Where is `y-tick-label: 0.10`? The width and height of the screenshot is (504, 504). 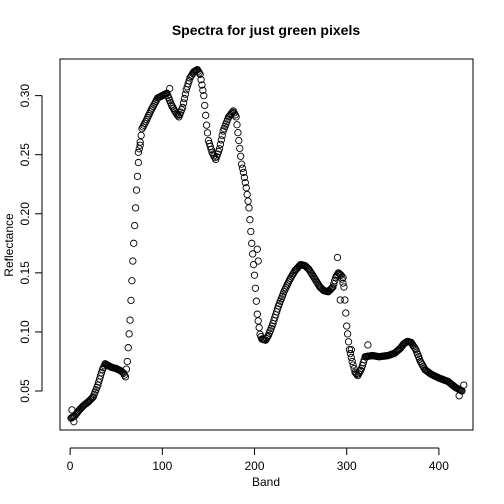
y-tick-label: 0.10 is located at coordinates (25, 332).